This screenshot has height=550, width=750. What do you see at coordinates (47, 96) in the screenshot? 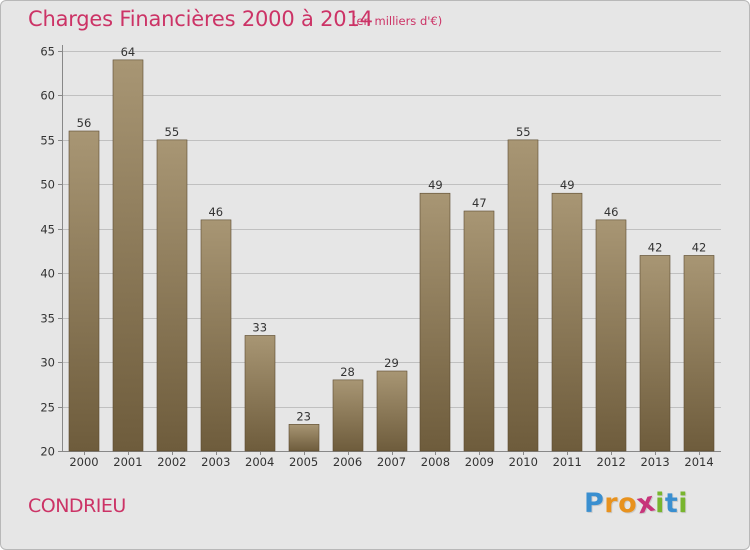
I see `y-tick-label: 60` at bounding box center [47, 96].